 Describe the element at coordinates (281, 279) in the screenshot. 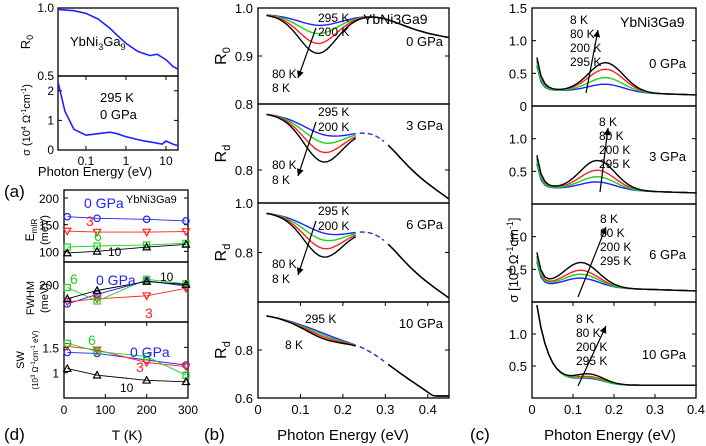

I see `b-temp-lower-2-1: 8 K` at that location.